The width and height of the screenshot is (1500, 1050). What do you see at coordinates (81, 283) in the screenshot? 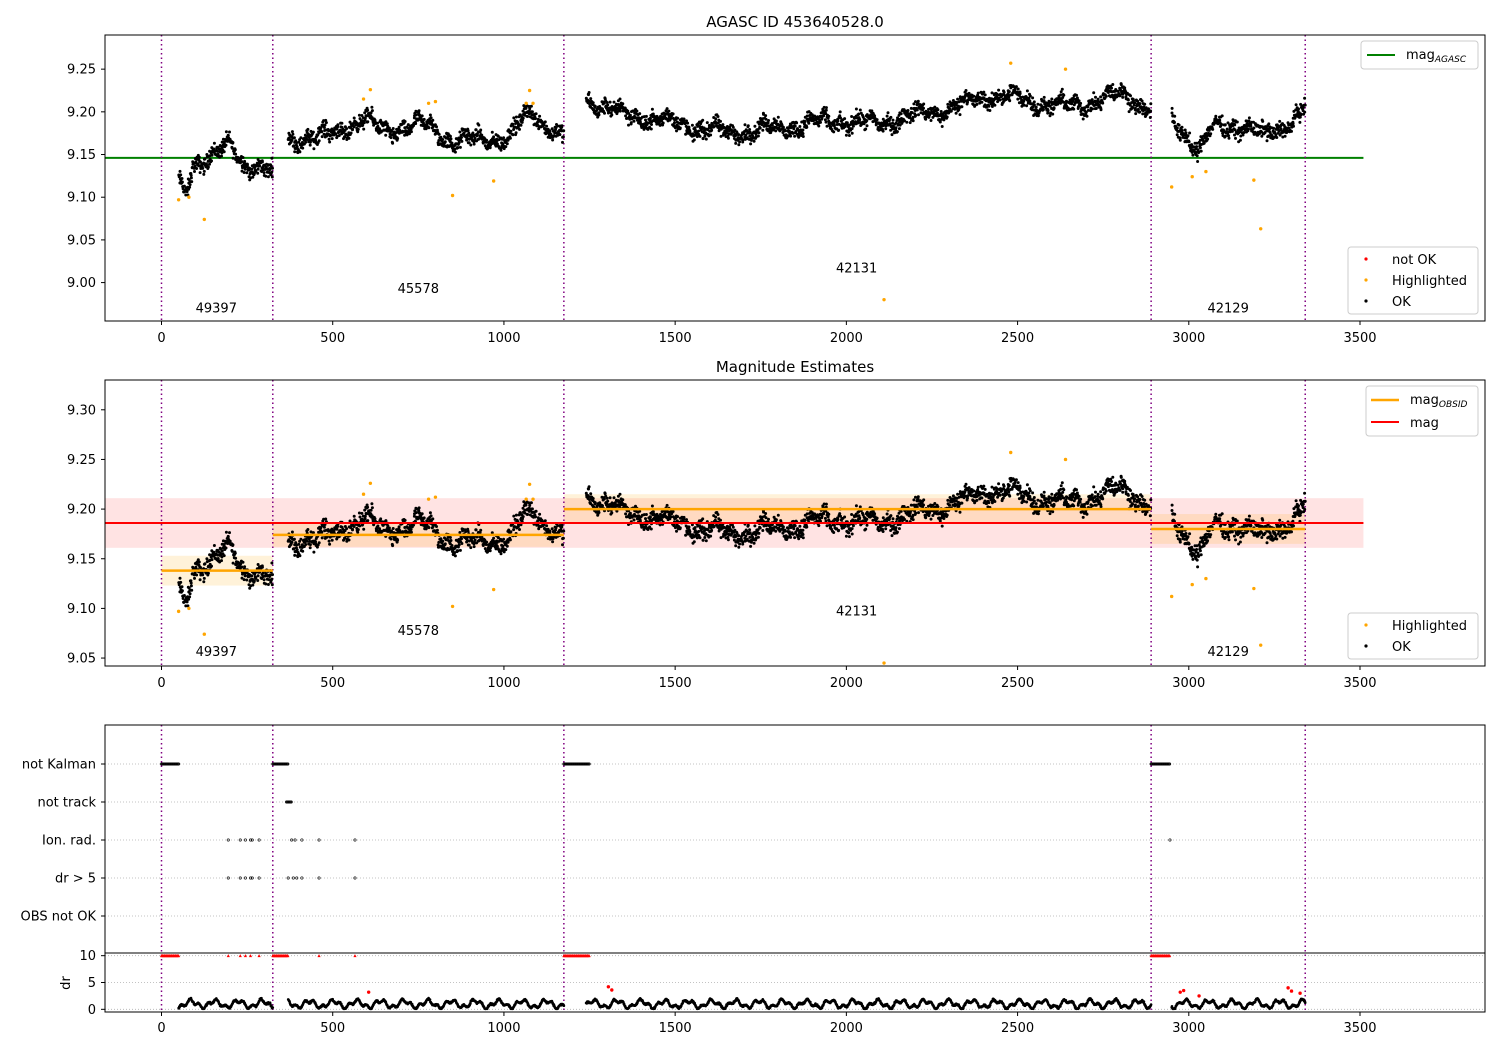
I see `y-tick-label: 9.00` at bounding box center [81, 283].